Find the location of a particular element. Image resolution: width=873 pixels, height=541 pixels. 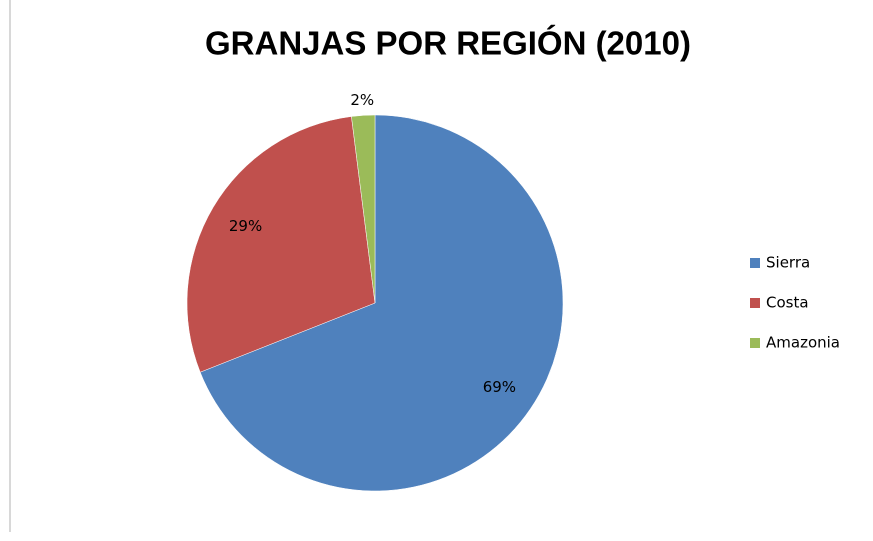

legend-label: Amazonia is located at coordinates (803, 343).